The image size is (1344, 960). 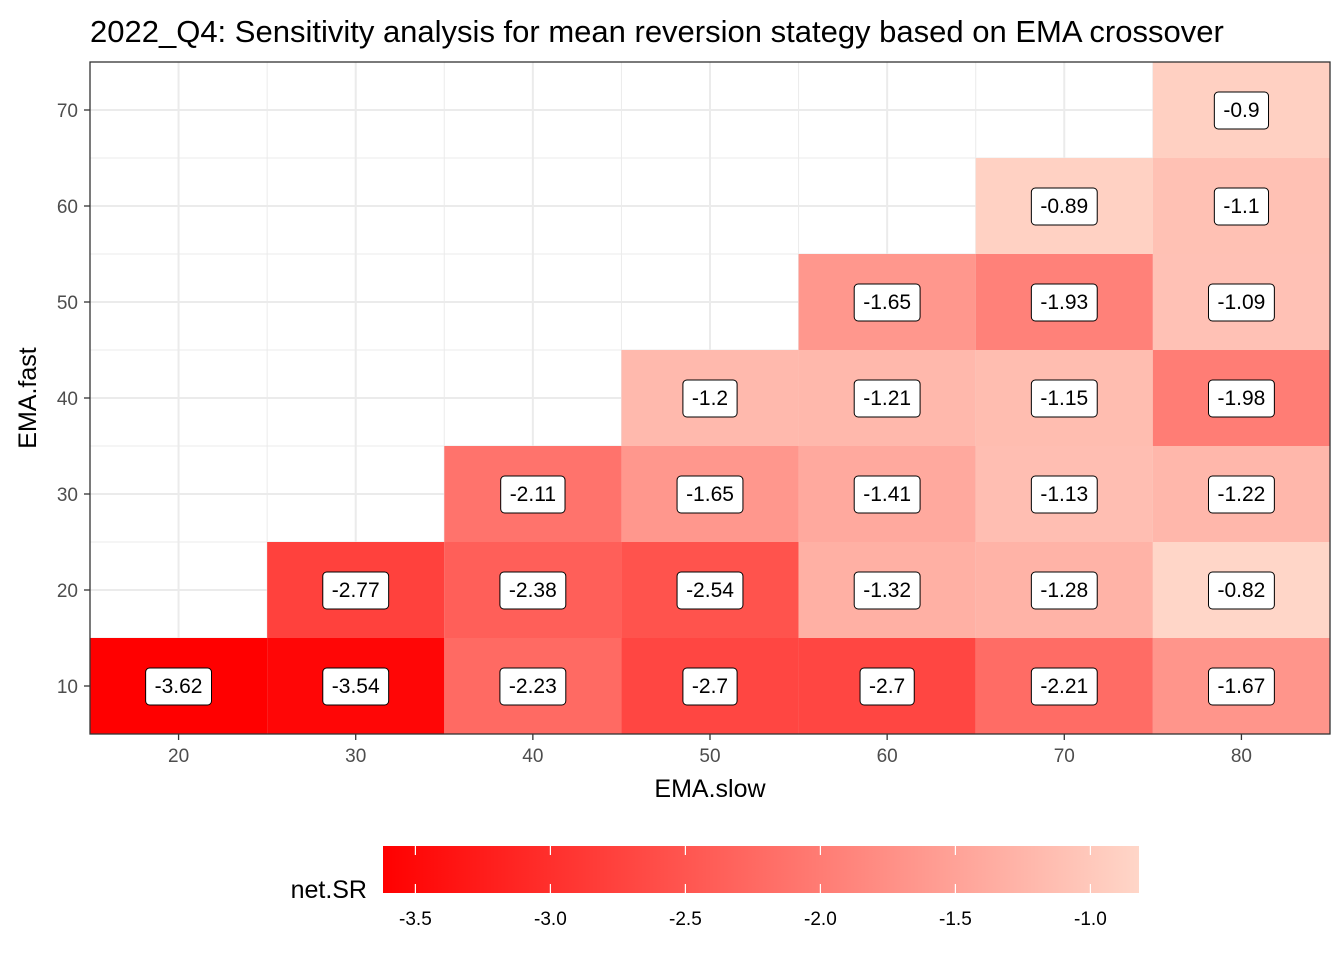 I want to click on cell-label: -2.21, so click(x=1064, y=686).